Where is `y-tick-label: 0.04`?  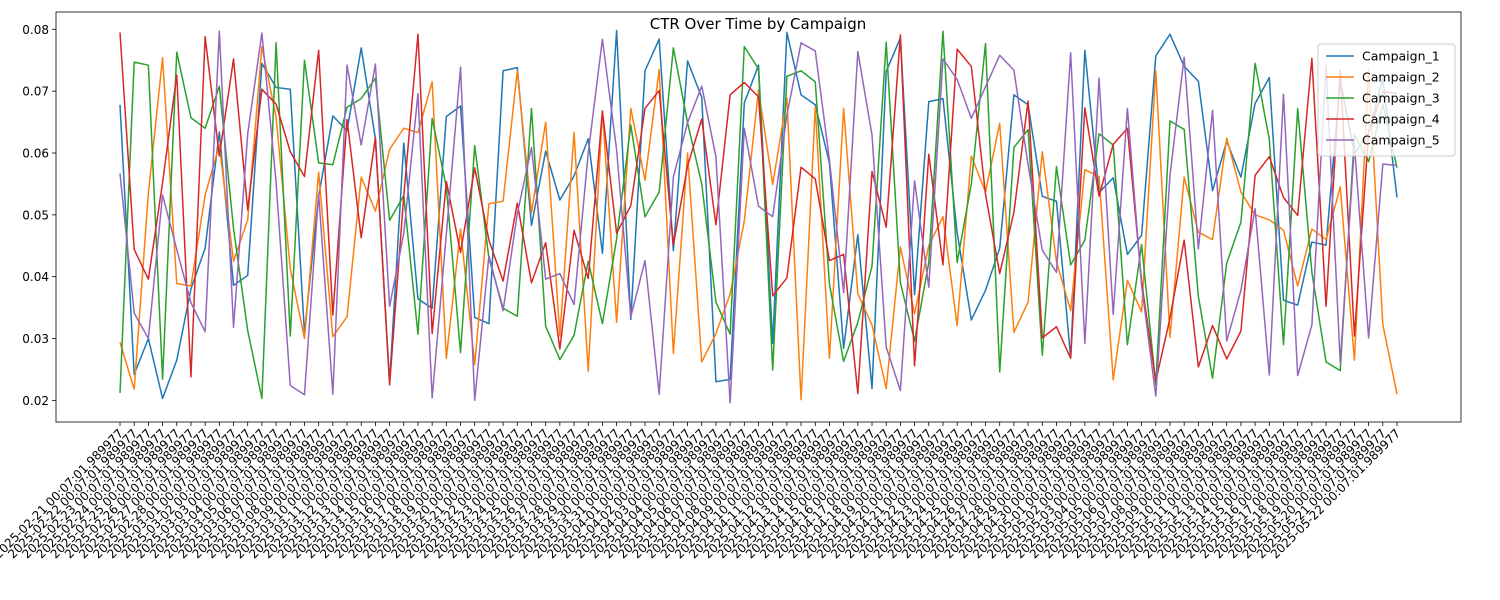 y-tick-label: 0.04 is located at coordinates (35, 277).